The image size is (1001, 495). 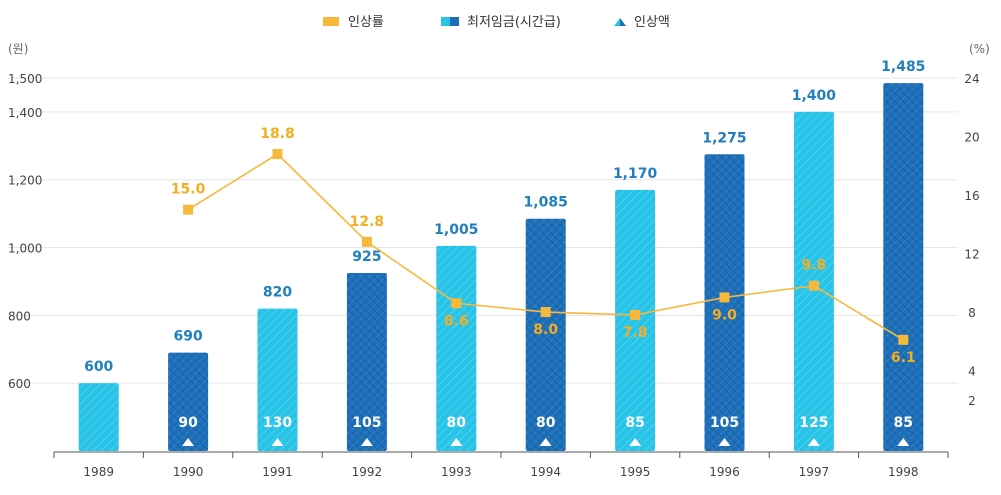 I want to click on left-axis: 600 800 1,000 1,200 1,400 1,500, so click(x=25, y=231).